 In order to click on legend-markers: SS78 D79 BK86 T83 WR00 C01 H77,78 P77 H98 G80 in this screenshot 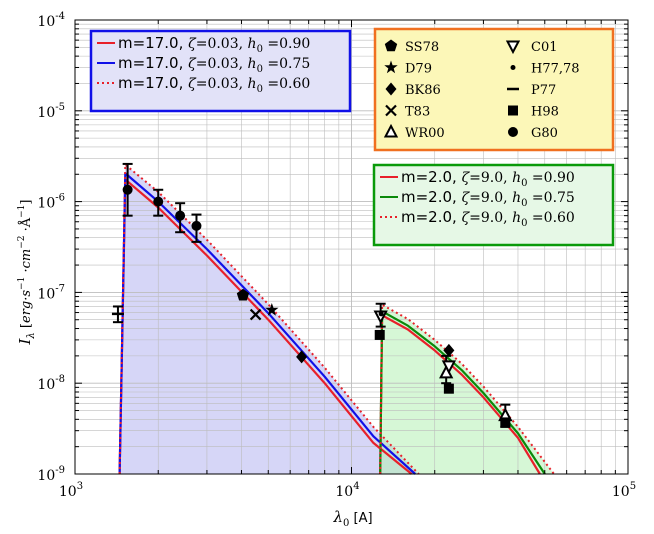, I will do `click(494, 89)`.